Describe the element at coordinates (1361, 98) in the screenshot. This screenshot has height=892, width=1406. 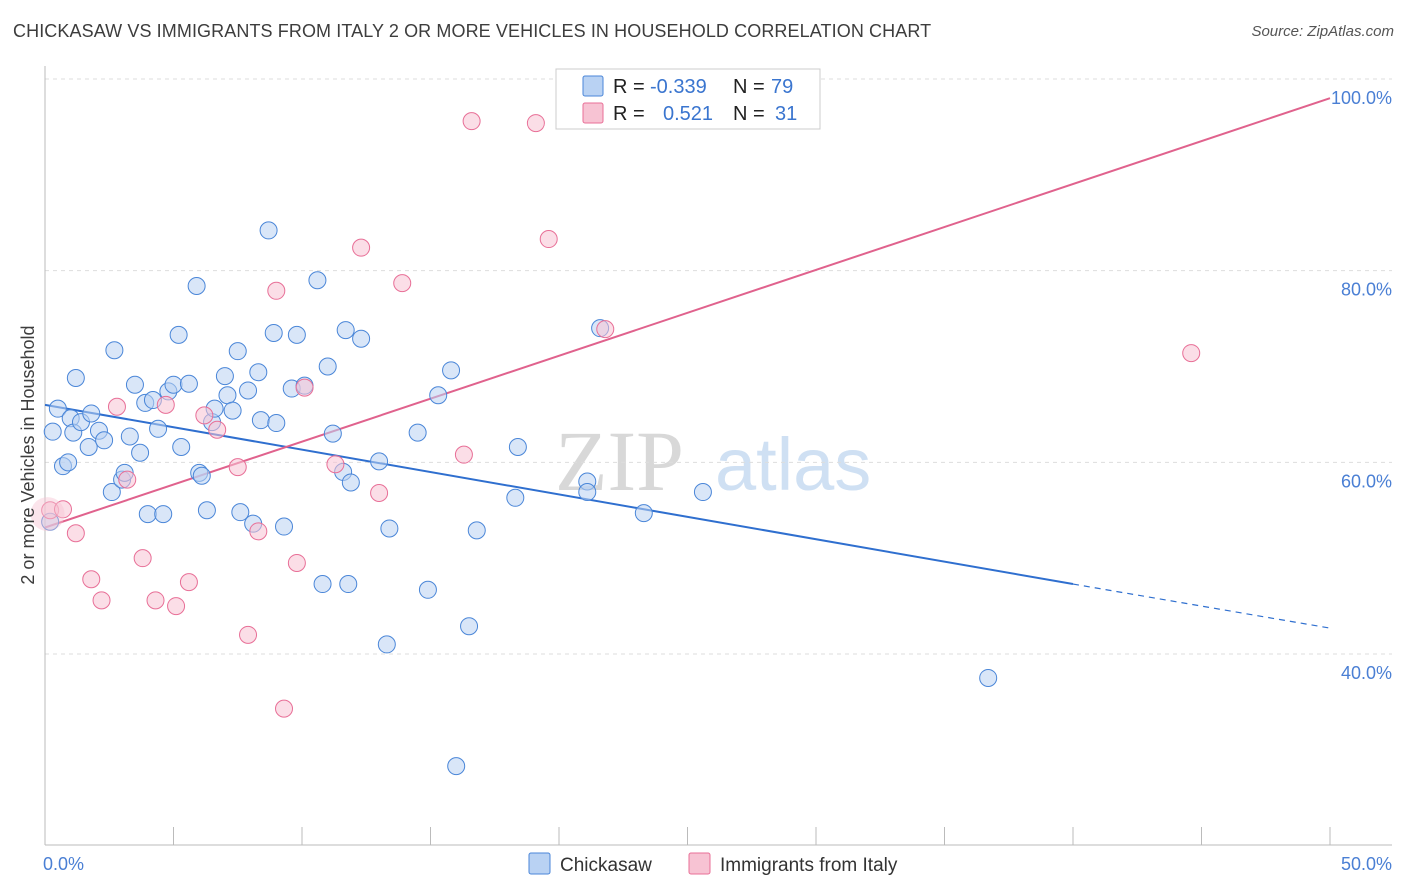
I see `y-tick-label: 100.0%` at that location.